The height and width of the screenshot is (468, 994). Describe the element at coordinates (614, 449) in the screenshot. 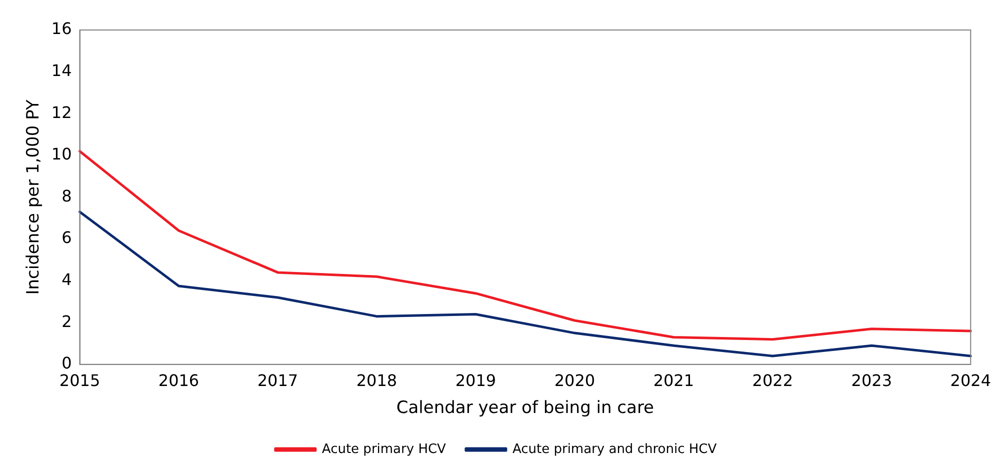

I see `legend-label: Acute primary and chronic HCV` at that location.